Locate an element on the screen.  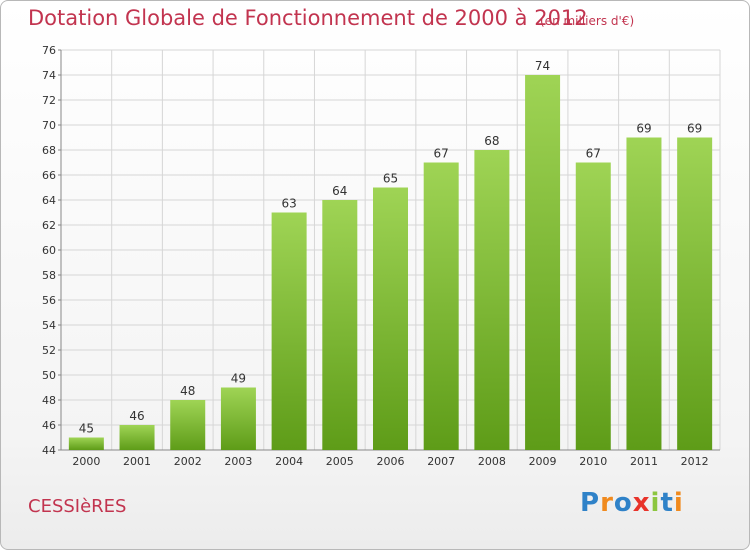
y-tick-label: 60 is located at coordinates (49, 250).